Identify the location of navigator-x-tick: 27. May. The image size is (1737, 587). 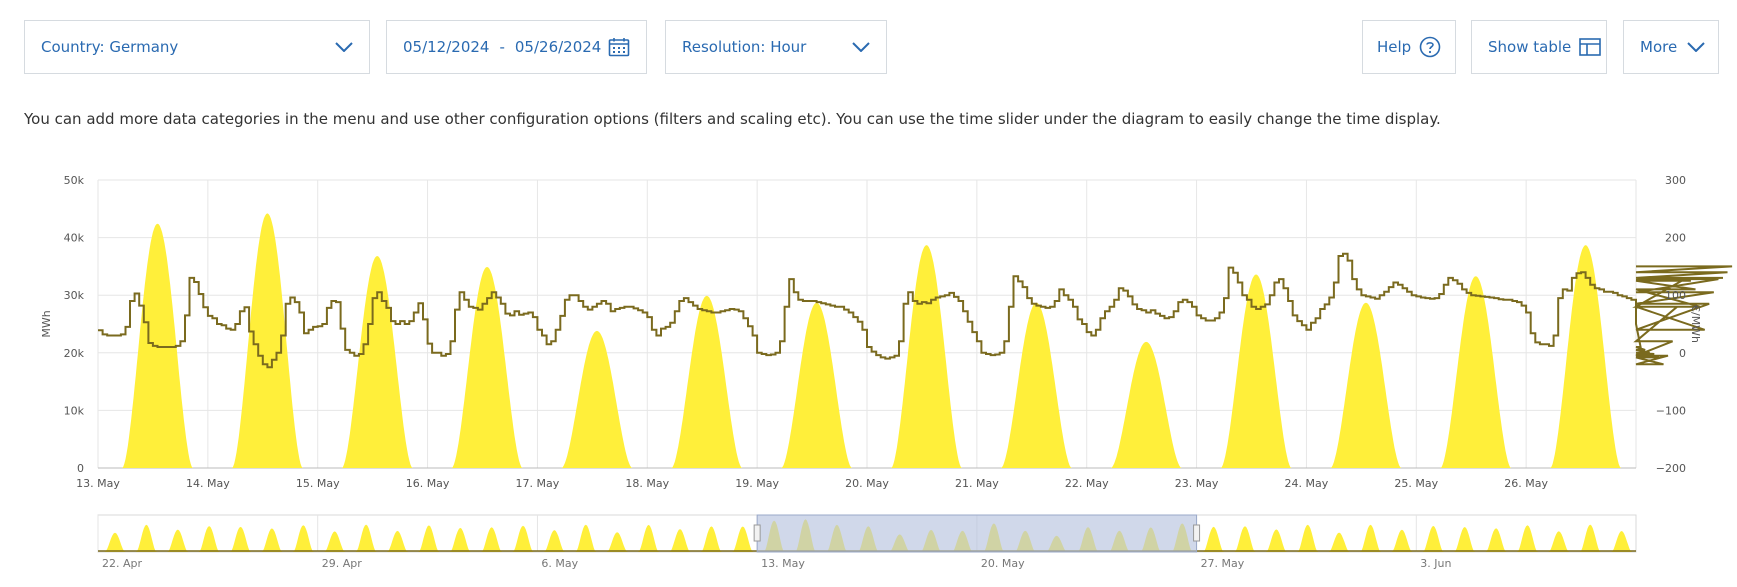
(1223, 563).